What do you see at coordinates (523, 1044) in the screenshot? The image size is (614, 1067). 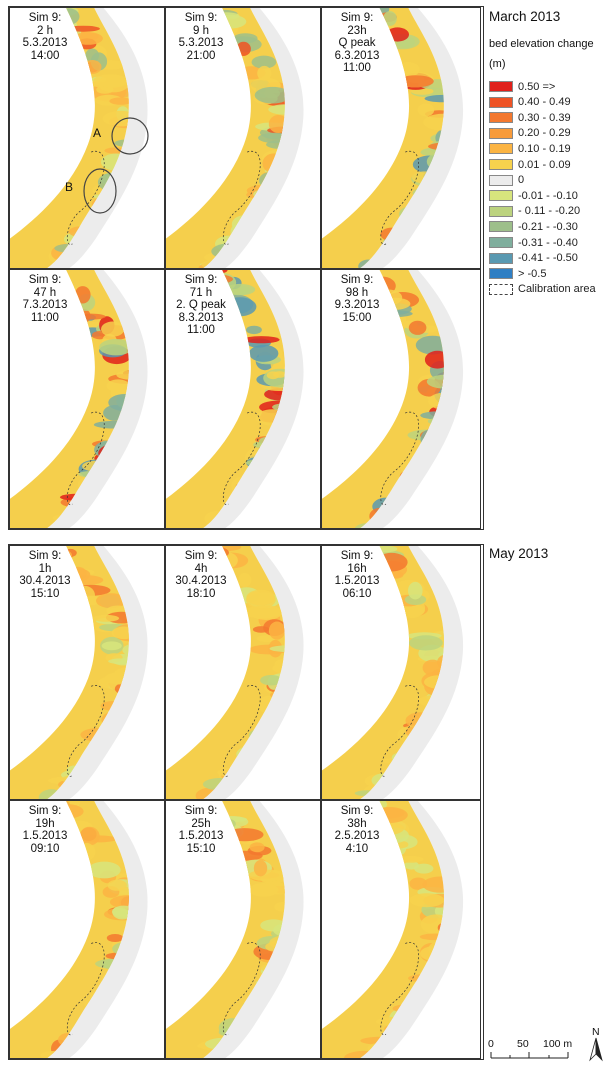 I see `scale-label-50: 50` at bounding box center [523, 1044].